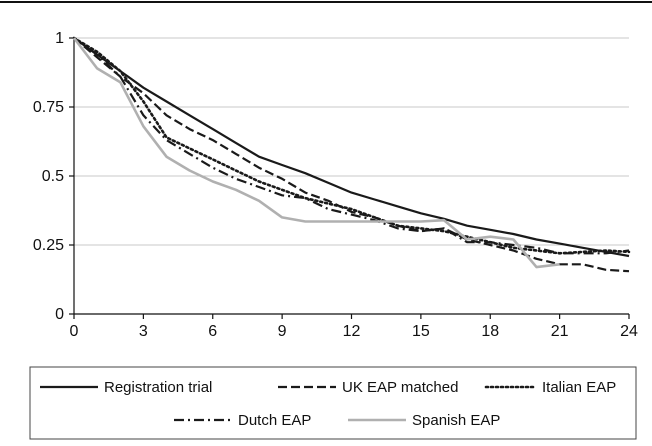 The image size is (652, 446). What do you see at coordinates (212, 331) in the screenshot?
I see `x-tick-label: 6` at bounding box center [212, 331].